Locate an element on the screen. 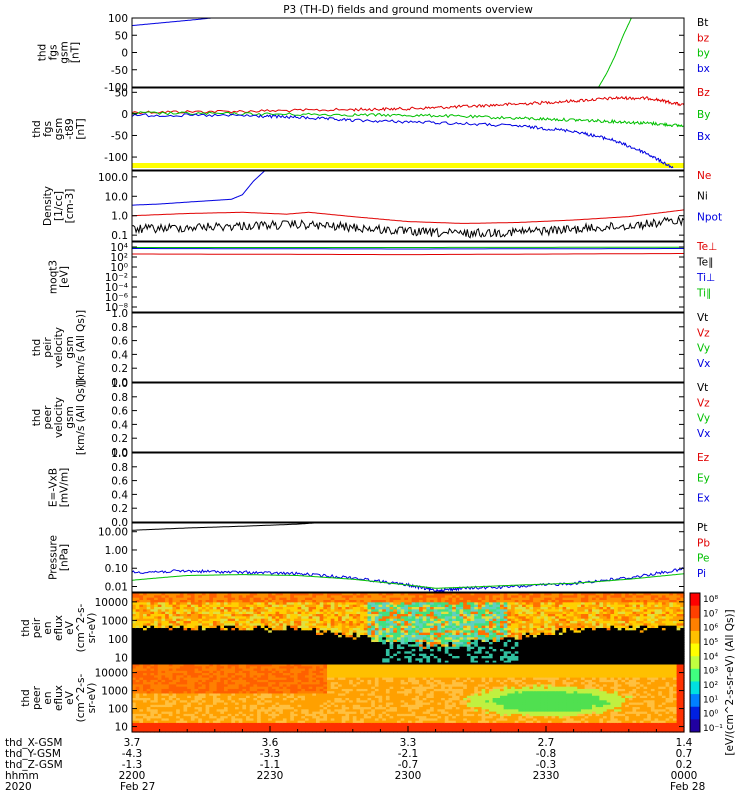  legend-Te⊥: Te⊥ is located at coordinates (706, 247).